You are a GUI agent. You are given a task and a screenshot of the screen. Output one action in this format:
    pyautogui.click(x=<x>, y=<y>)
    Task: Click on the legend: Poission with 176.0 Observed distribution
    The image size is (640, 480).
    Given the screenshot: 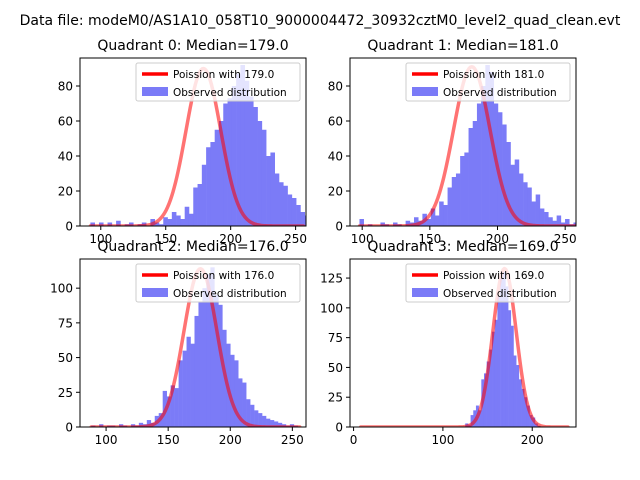 What is the action you would take?
    pyautogui.click(x=218, y=283)
    